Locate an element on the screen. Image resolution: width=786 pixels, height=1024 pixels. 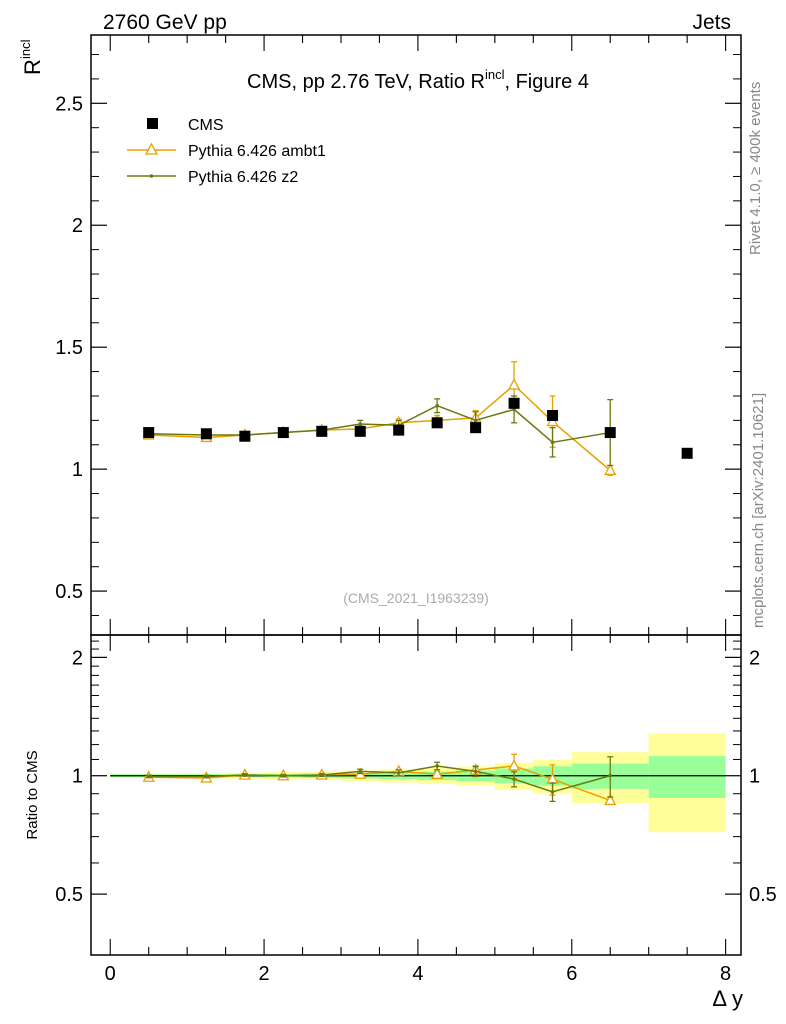
ratio-band-inner is located at coordinates (687, 777).